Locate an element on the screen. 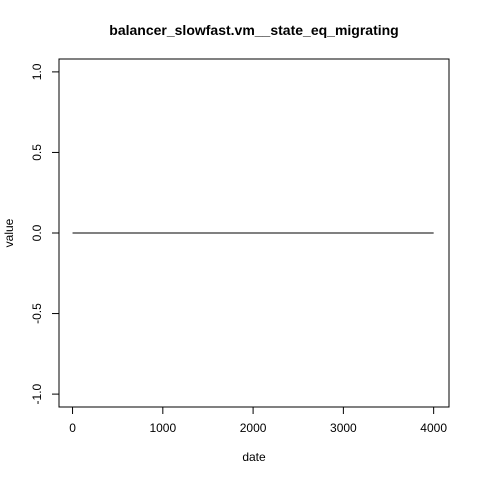  x-tick-label: 0 is located at coordinates (72, 428).